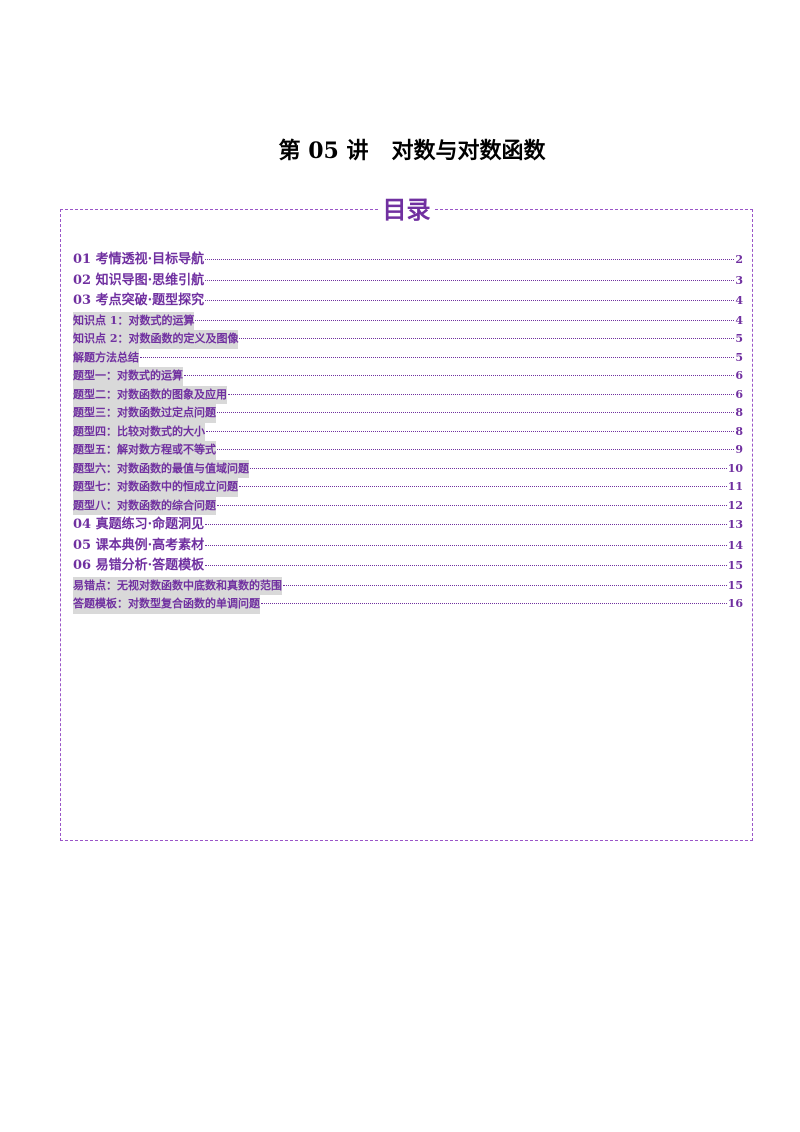 This screenshot has height=1132, width=800. I want to click on toc-entry-page-number: 11, so click(735, 486).